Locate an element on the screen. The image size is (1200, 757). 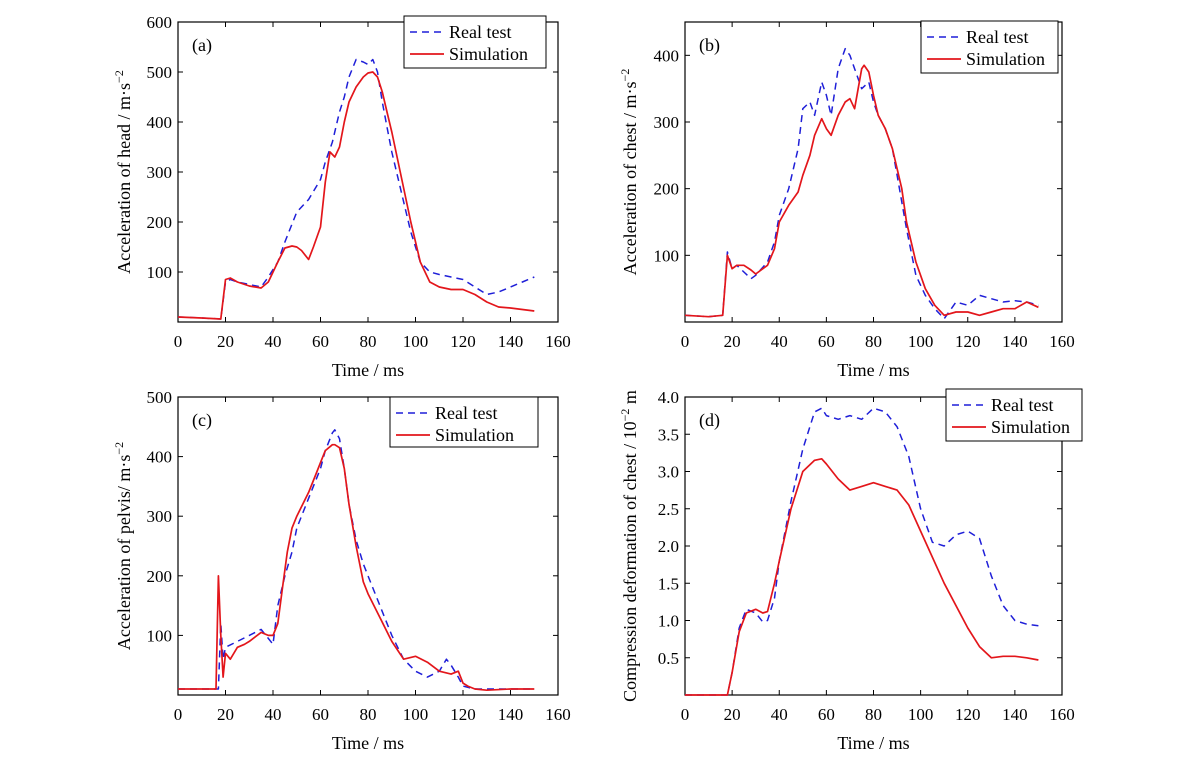
plot-frame is located at coordinates (873, 546).